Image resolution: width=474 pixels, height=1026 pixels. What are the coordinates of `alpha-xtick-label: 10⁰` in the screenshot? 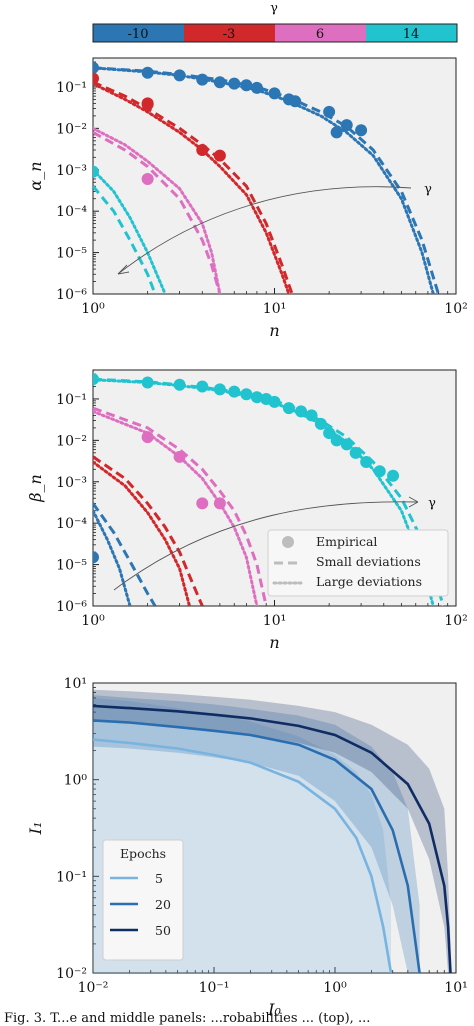 It's located at (93, 309).